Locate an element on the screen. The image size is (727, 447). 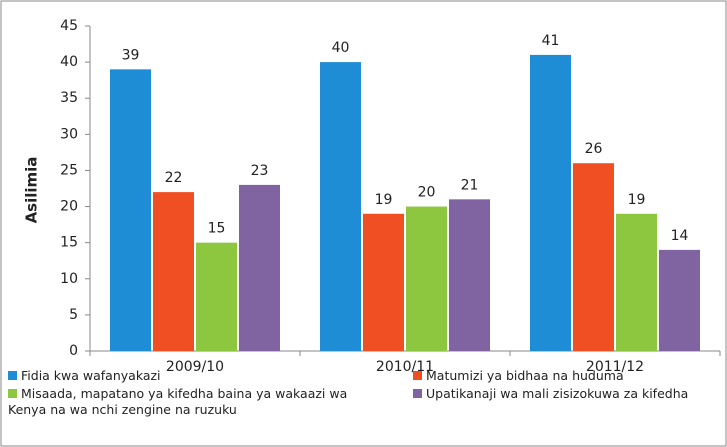
y-tick-label: 30 is located at coordinates (69, 134).